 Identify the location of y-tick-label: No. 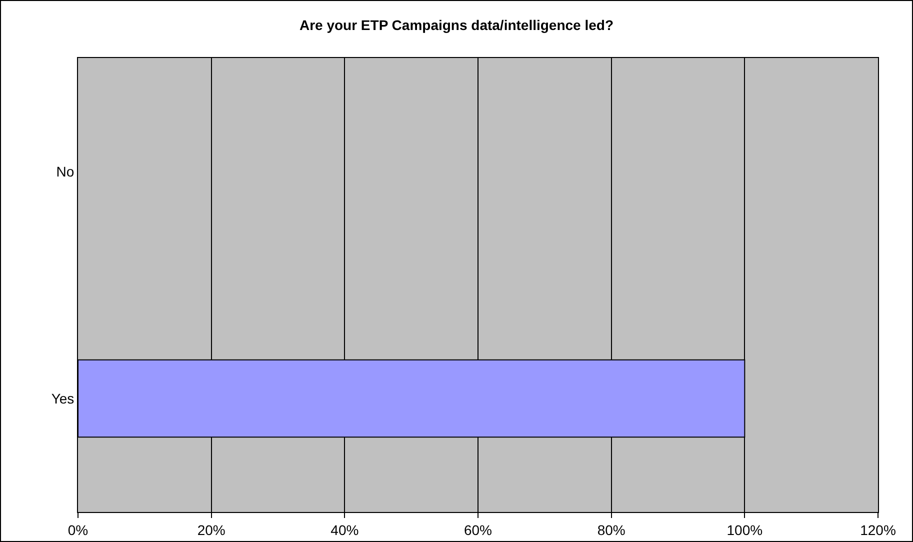
(65, 171).